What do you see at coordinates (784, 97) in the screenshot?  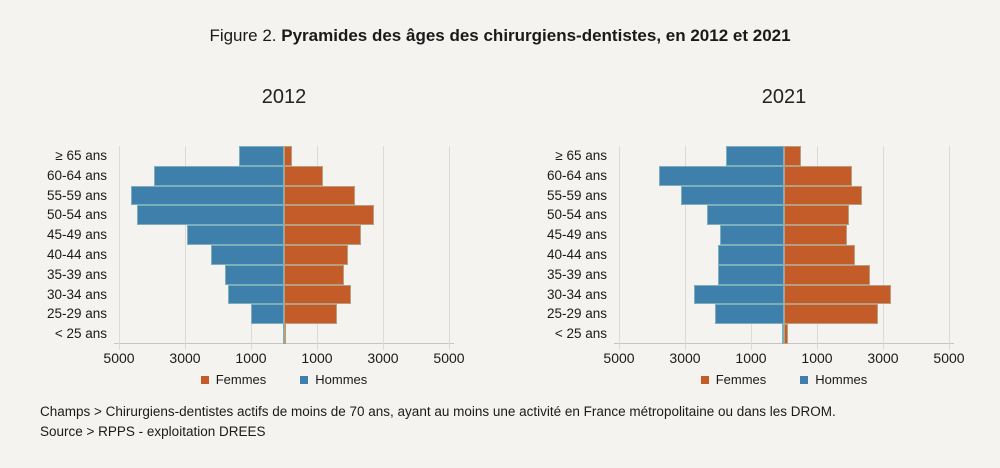 I see `chart-subtitle-2021: 2021` at bounding box center [784, 97].